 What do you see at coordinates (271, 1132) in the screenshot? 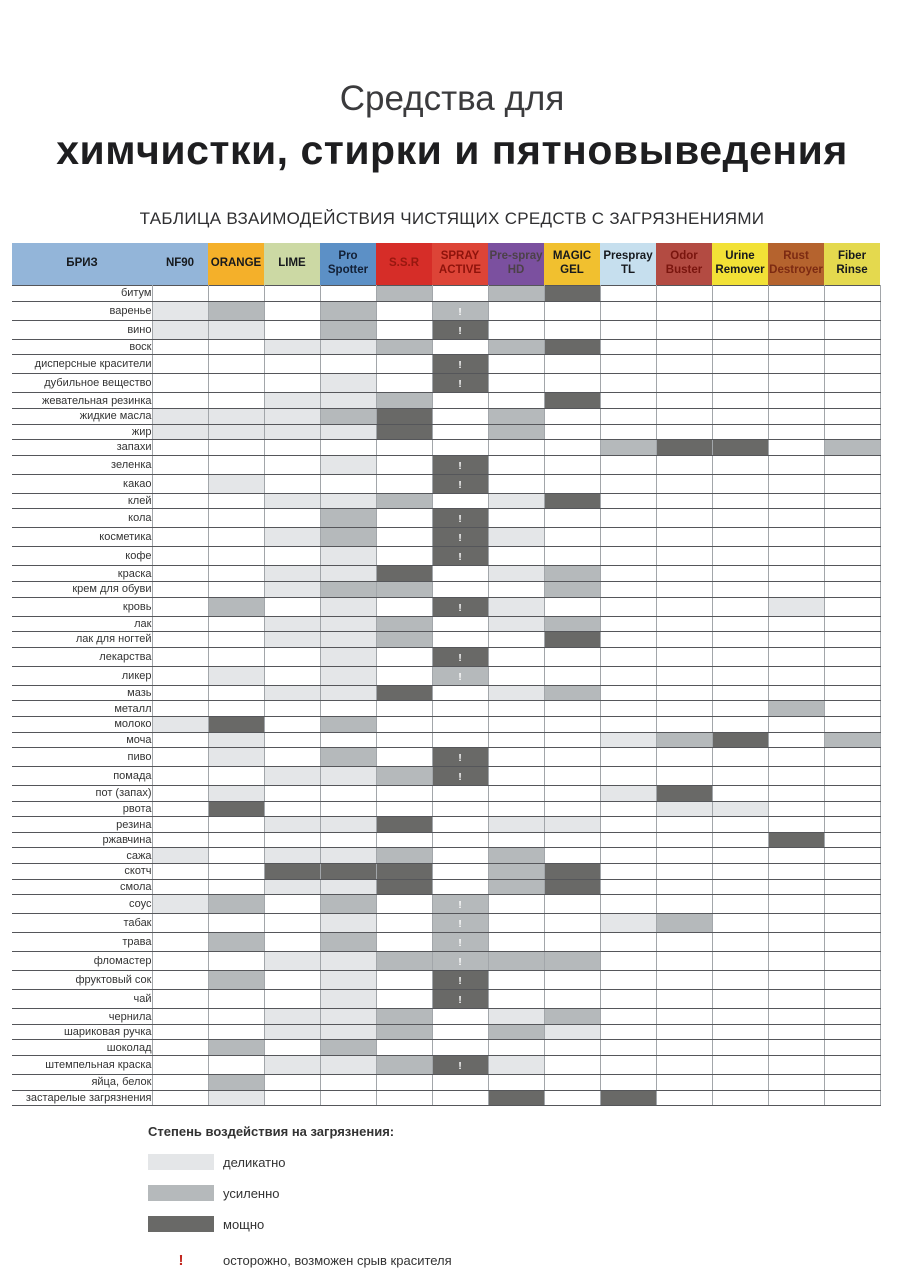
I see `legend-heading: Степень воздействия на загрязнения:` at bounding box center [271, 1132].